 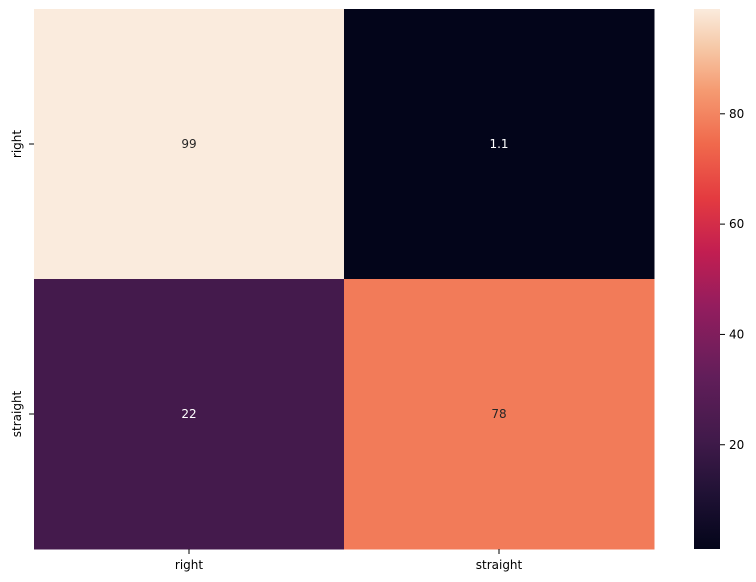 What do you see at coordinates (22, 283) in the screenshot?
I see `y-axis: right straight` at bounding box center [22, 283].